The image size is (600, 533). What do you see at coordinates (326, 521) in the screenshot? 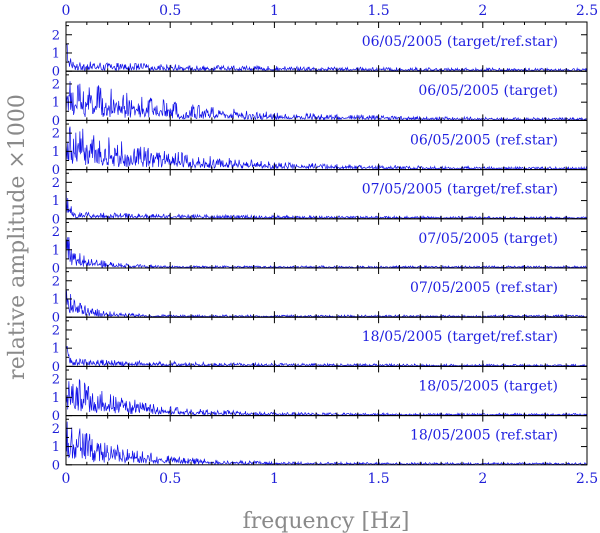
I see `x-axis-title: frequency [Hz]` at bounding box center [326, 521].